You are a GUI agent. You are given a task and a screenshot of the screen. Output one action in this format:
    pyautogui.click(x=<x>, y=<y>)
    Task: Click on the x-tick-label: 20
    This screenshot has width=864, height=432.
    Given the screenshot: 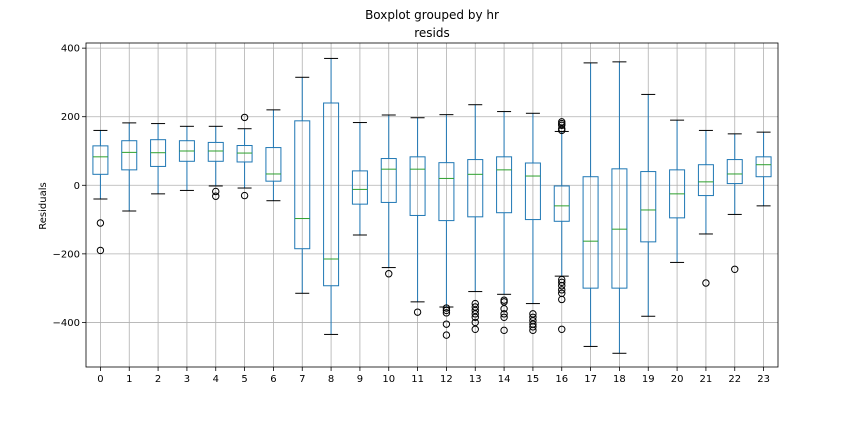 What is the action you would take?
    pyautogui.click(x=677, y=379)
    